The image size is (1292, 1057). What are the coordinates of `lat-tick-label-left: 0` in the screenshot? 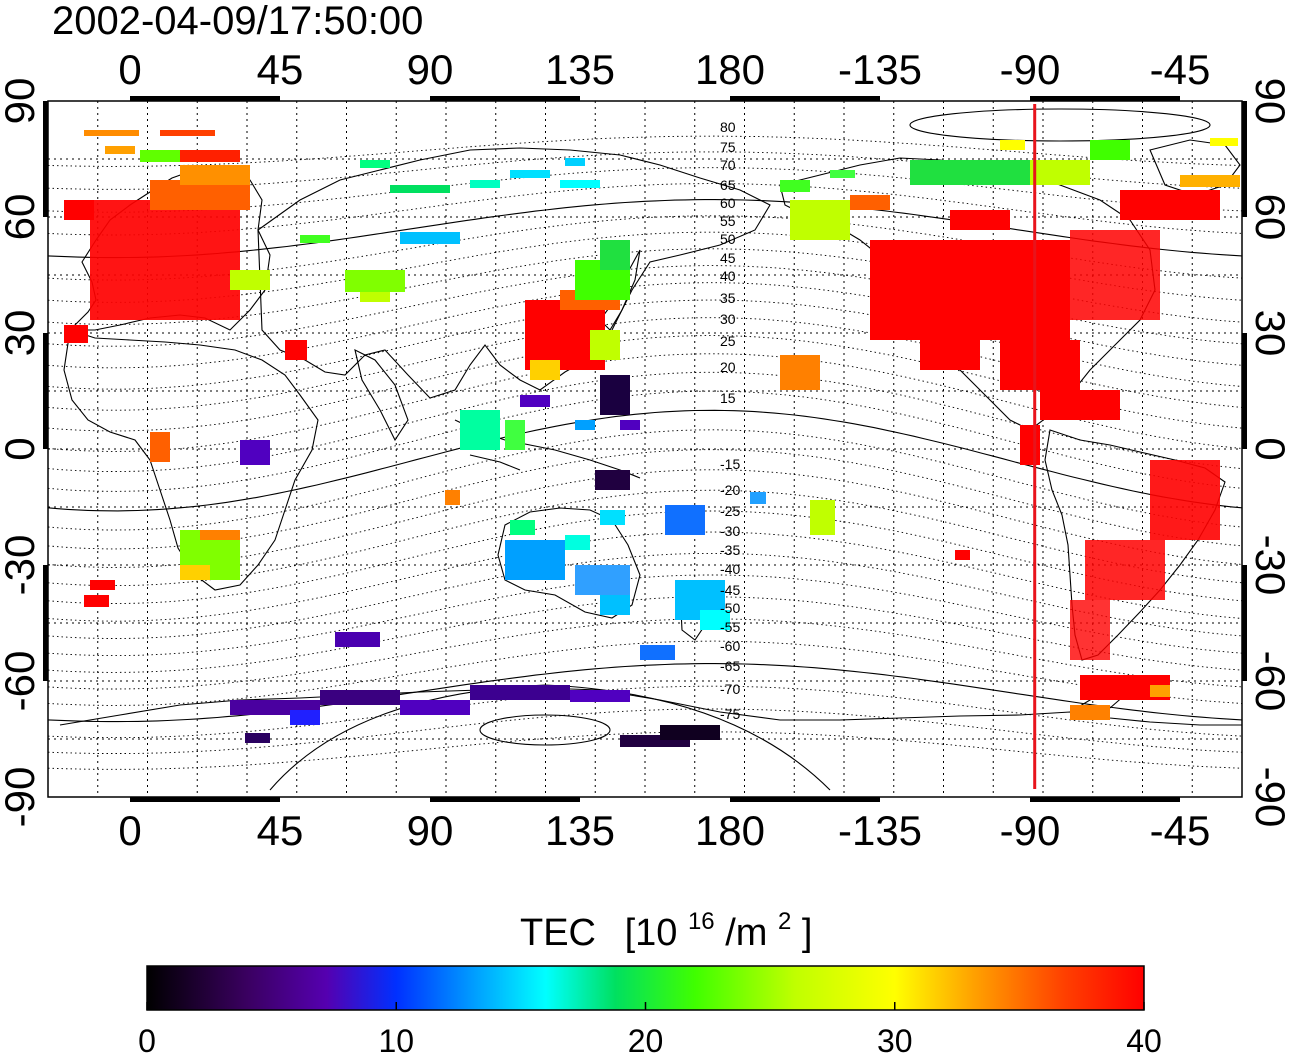 It's located at (21, 448).